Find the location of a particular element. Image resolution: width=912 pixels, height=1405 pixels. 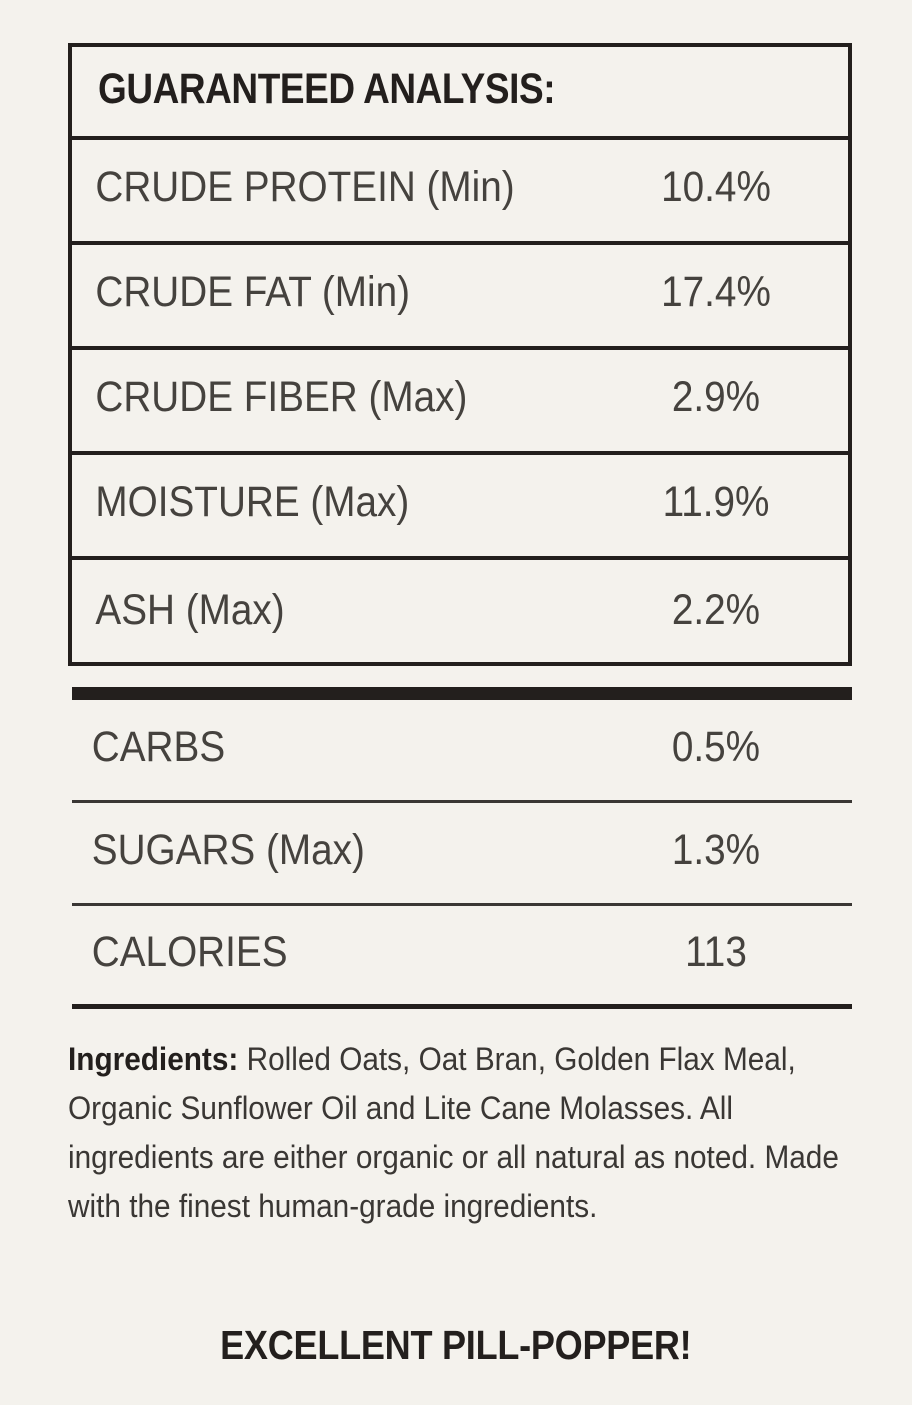

table-row: CRUDE PROTEIN (Min) 10.4% is located at coordinates (460, 192).